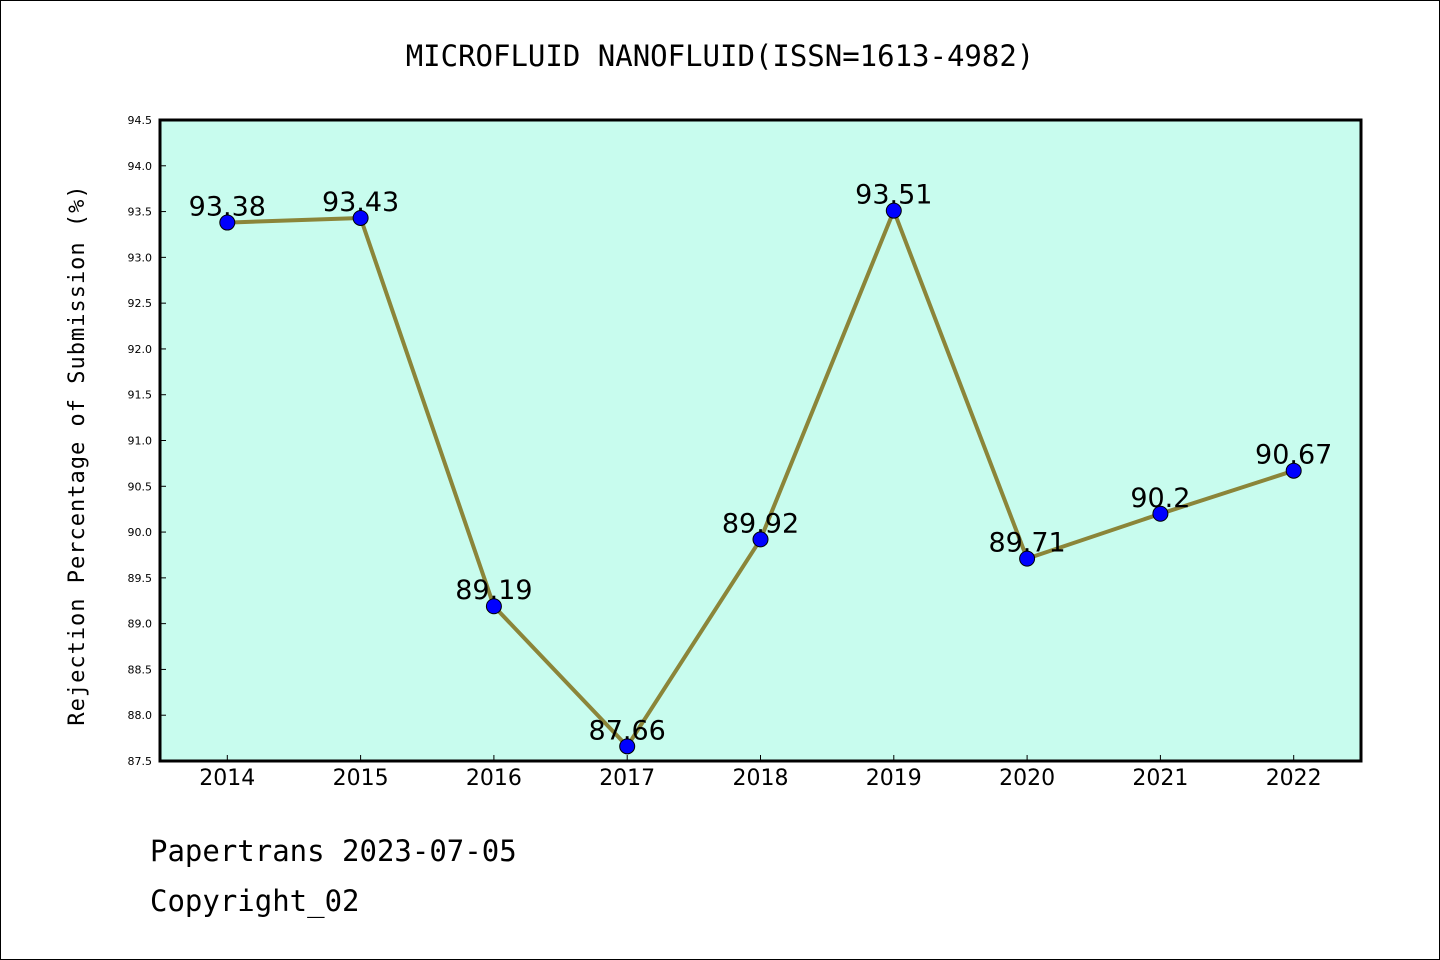 This screenshot has height=960, width=1440. I want to click on x-tick-label: 2014, so click(227, 778).